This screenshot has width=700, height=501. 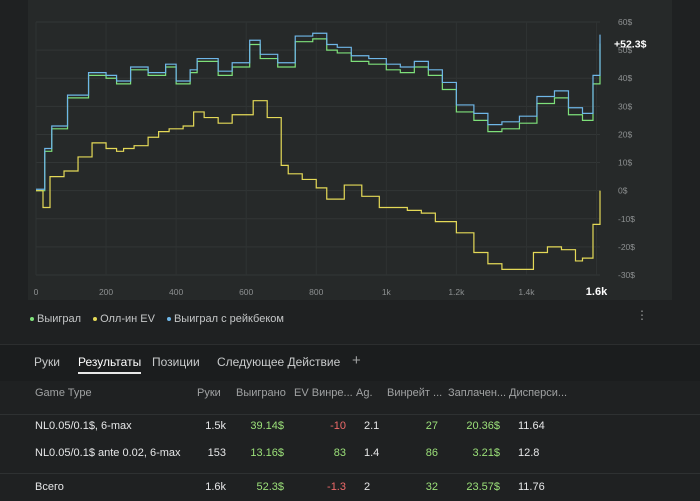 I want to click on more-options-icon: ⋮, so click(x=642, y=315).